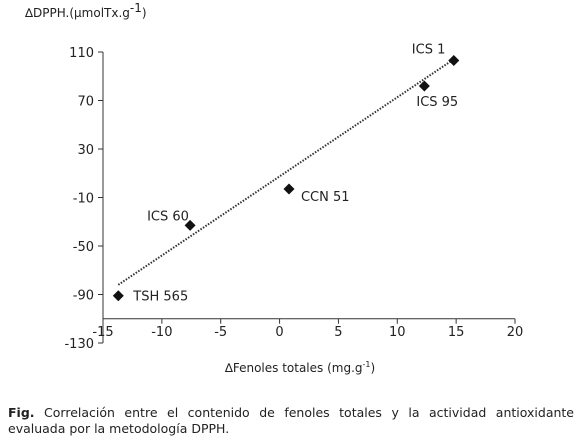  I want to click on x-tick-label: 10, so click(397, 332).